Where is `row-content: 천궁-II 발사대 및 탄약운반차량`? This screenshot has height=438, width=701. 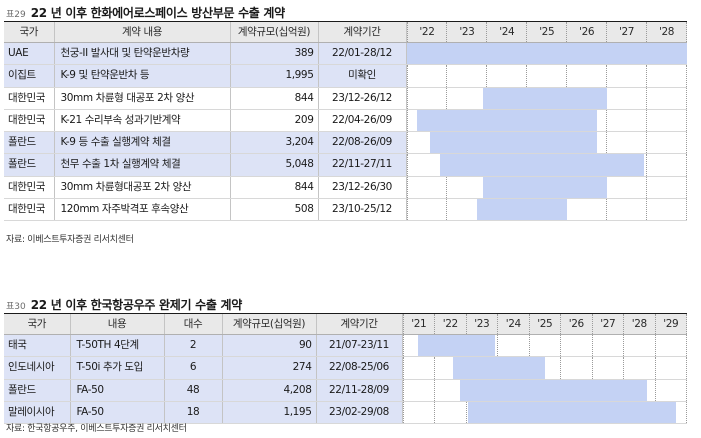
row-content: 천궁-II 발사대 및 탄약운반차량 is located at coordinates (142, 54).